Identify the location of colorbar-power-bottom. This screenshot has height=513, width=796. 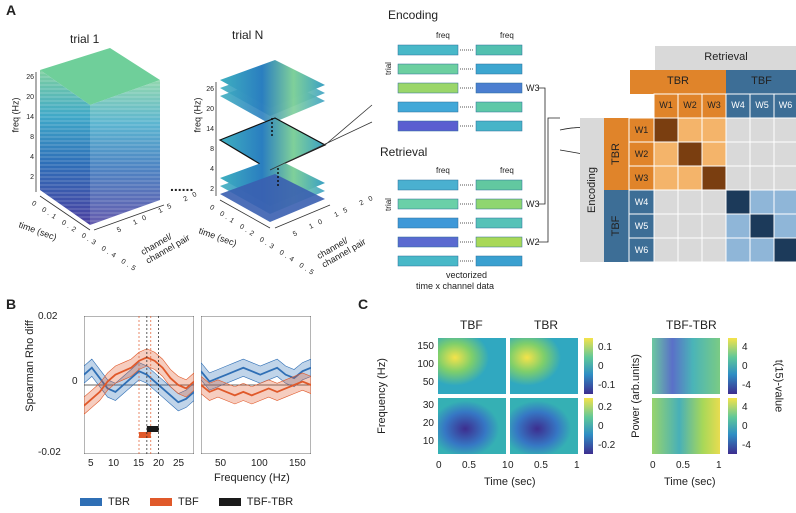
(588, 426).